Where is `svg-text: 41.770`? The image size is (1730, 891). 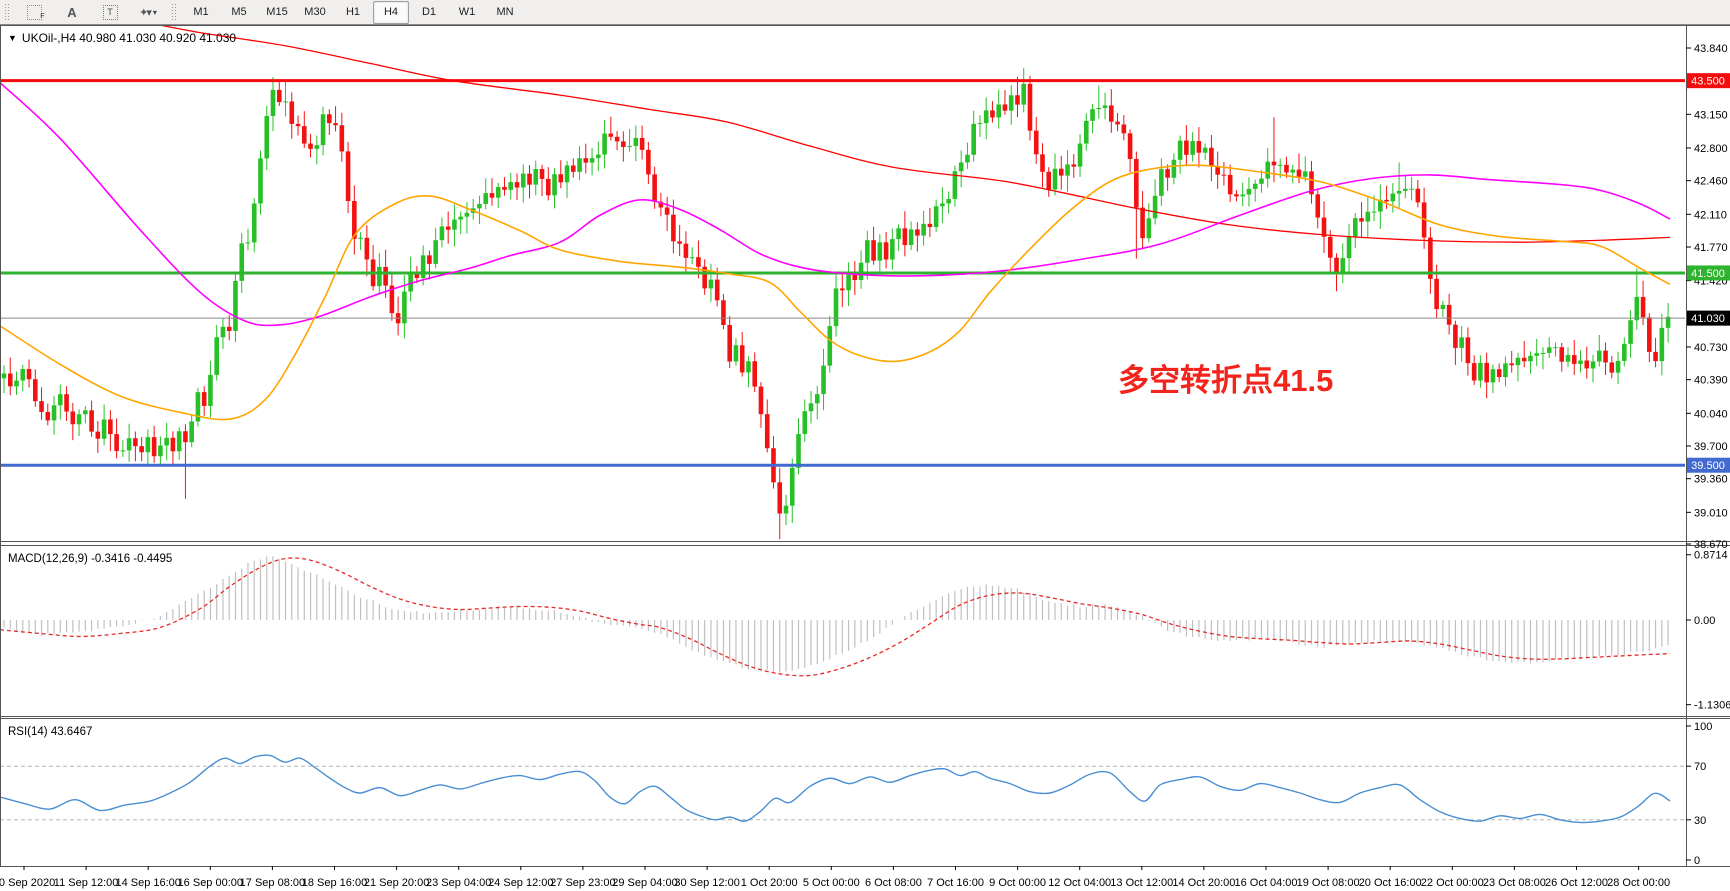 svg-text: 41.770 is located at coordinates (1711, 248).